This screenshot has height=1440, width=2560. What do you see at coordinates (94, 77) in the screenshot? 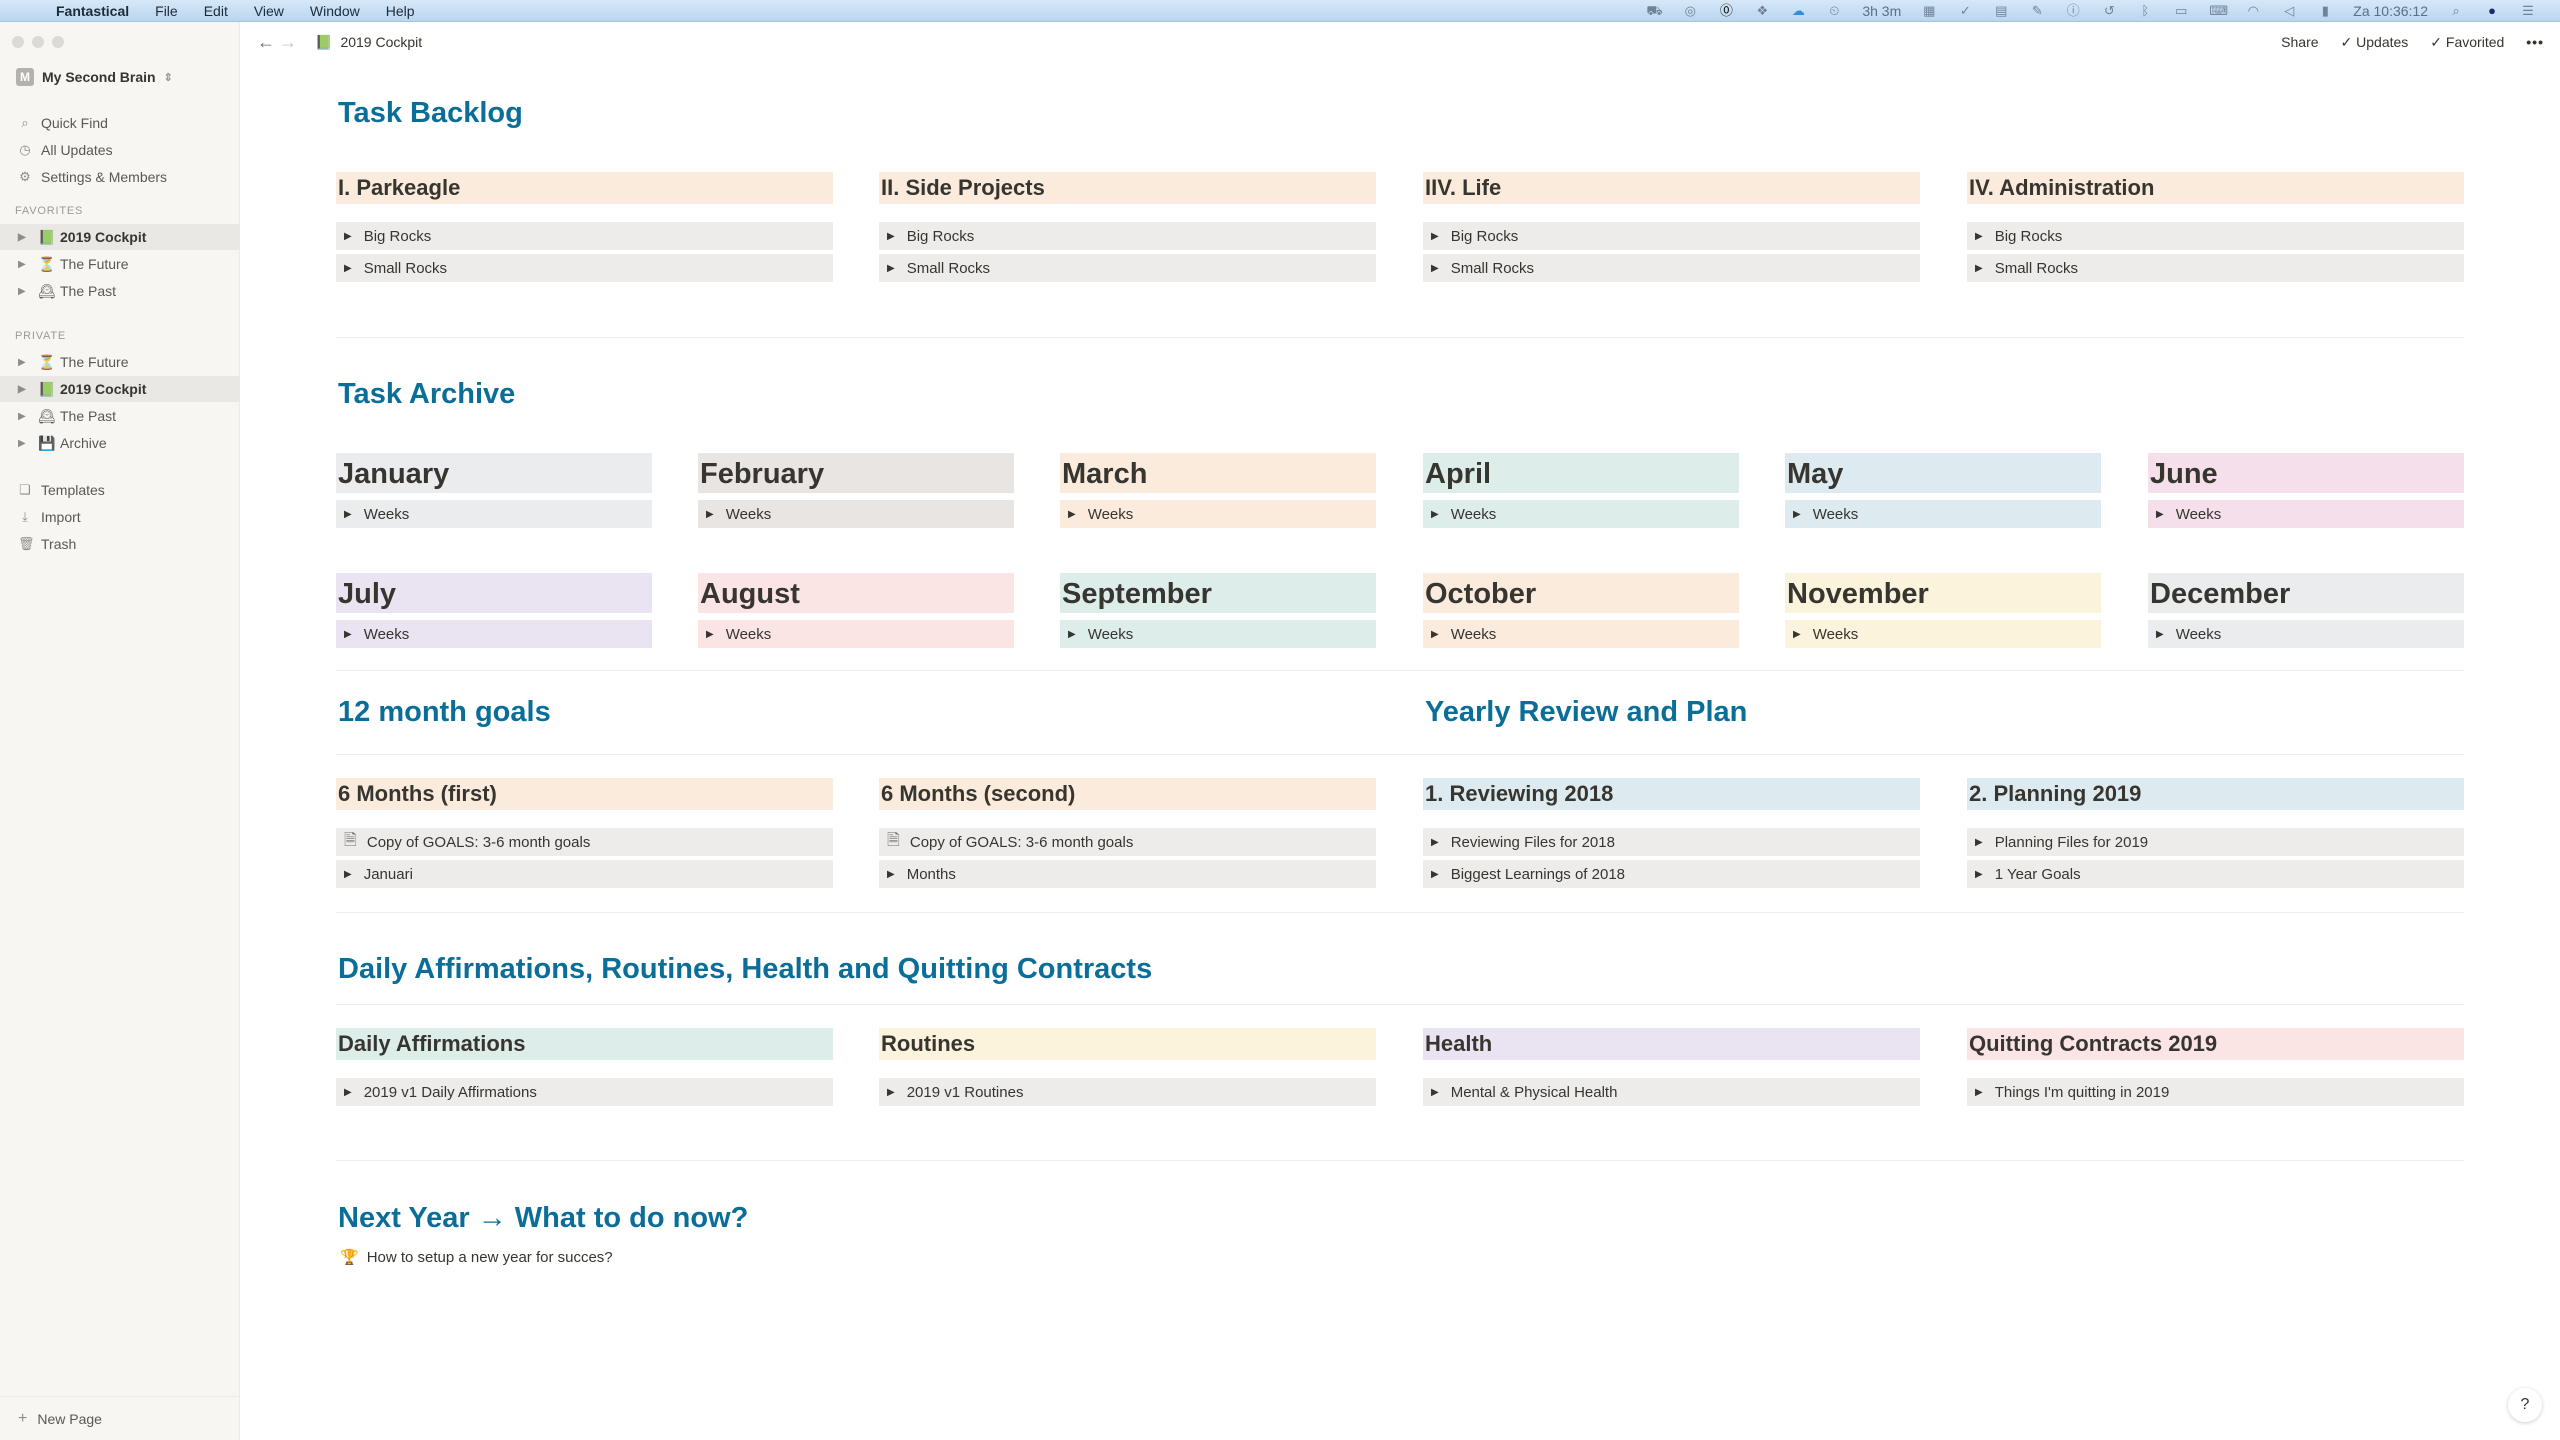
I see `workspace-switcher: M My Second Brain ⇕` at bounding box center [94, 77].